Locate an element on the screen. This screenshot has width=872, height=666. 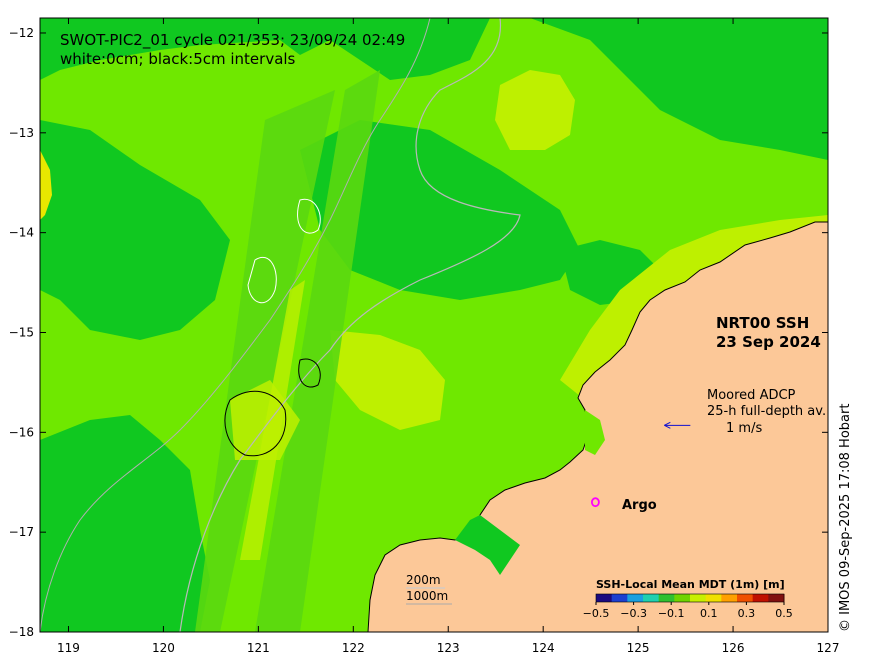
colorbar-tick-label: 0.5 is located at coordinates (784, 613).